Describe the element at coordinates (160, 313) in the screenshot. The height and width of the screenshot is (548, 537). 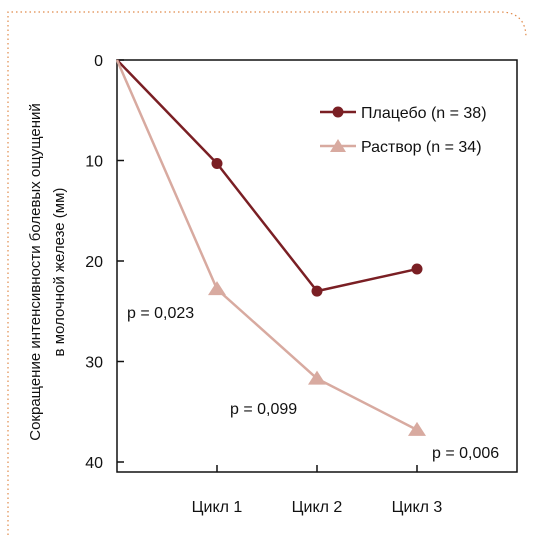
I see `annotation-p-cycle1: p = 0,023` at that location.